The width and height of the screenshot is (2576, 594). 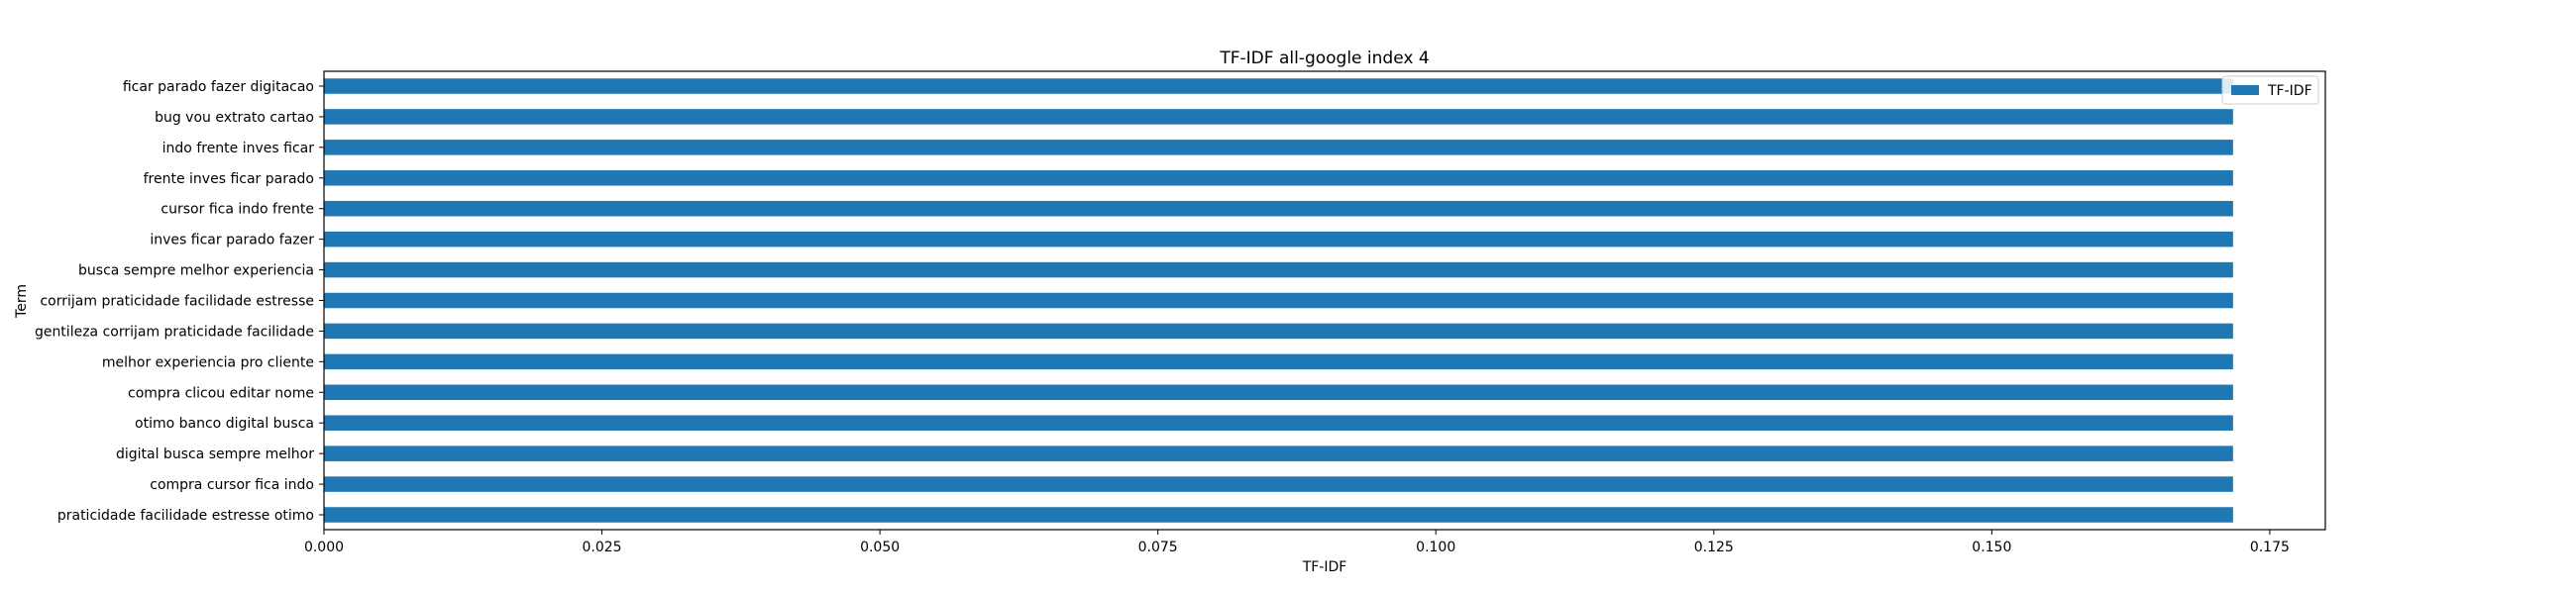 What do you see at coordinates (1714, 548) in the screenshot?
I see `x-tick-label: 0.125` at bounding box center [1714, 548].